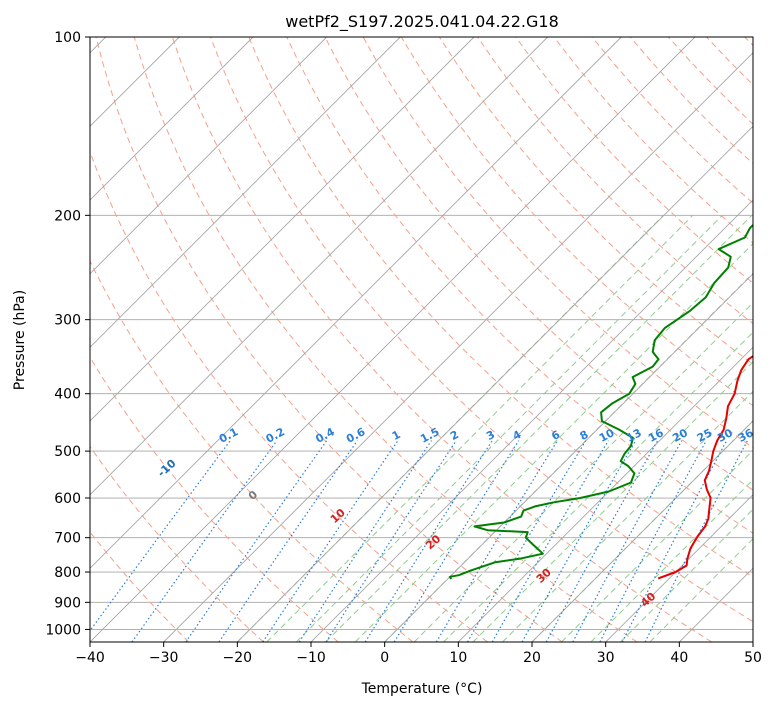 Image resolution: width=775 pixels, height=708 pixels. What do you see at coordinates (607, 435) in the screenshot?
I see `mixing-ratio-label: 10` at bounding box center [607, 435].